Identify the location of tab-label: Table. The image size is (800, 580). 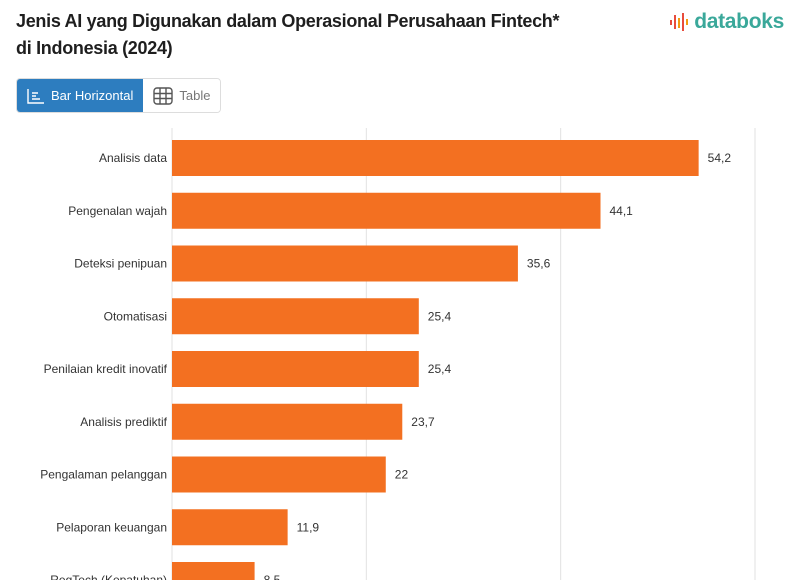
(195, 95).